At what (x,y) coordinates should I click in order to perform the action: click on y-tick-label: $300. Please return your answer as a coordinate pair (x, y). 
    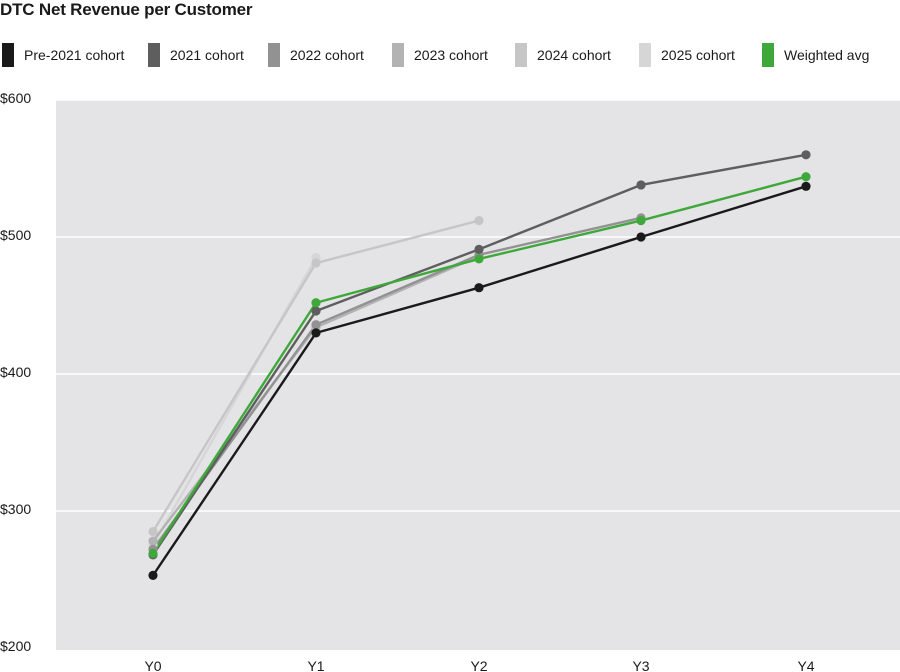
    Looking at the image, I should click on (15, 509).